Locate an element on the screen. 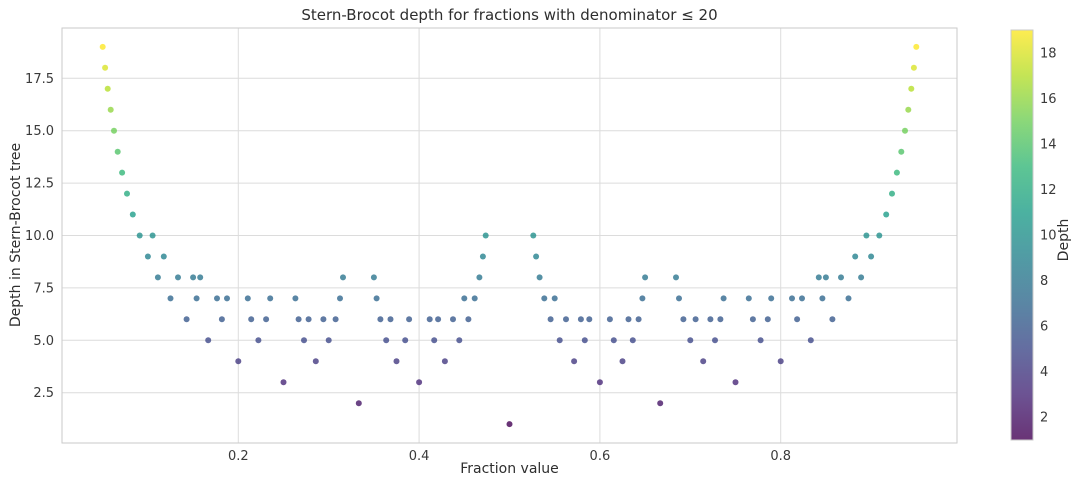 This screenshot has width=1082, height=489. colorbar-tick-label: 8 is located at coordinates (1044, 281).